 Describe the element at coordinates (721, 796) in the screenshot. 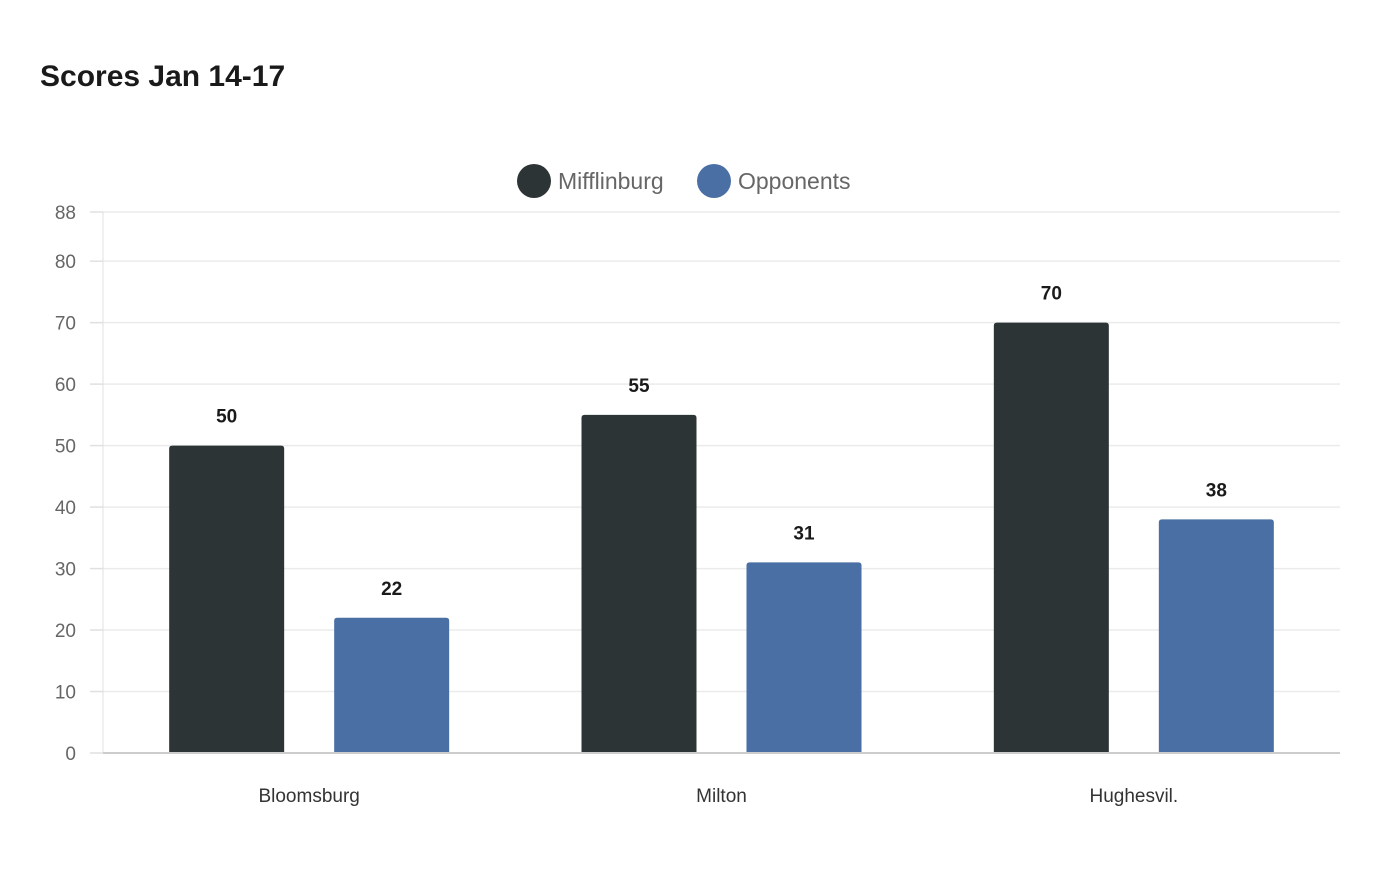

I see `x-tick-label: Milton` at that location.